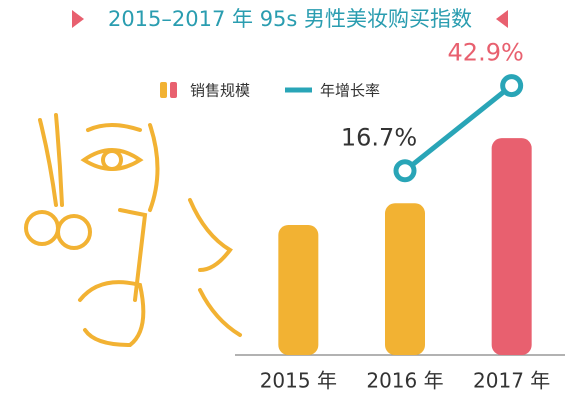 This screenshot has height=416, width=580. What do you see at coordinates (290, 19) in the screenshot?
I see `chart-title: 2015–2017 年 95s 男性美妆购买指数` at bounding box center [290, 19].